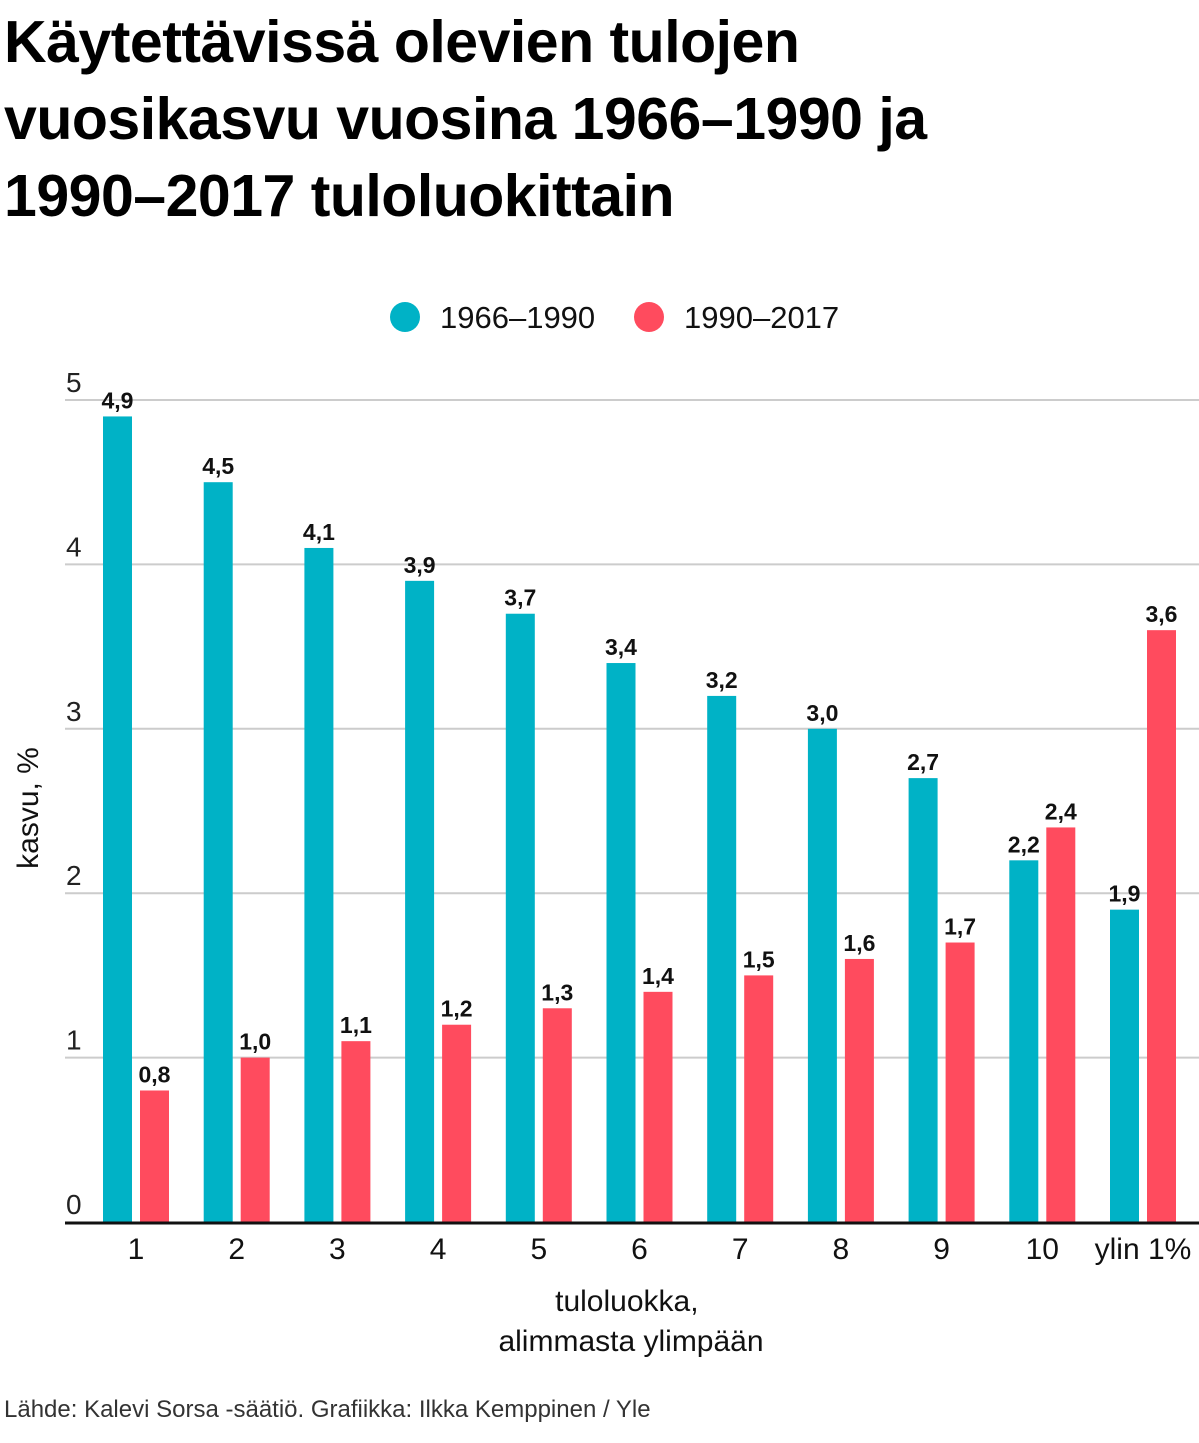  I want to click on x-tick-label: 5, so click(538, 1249).